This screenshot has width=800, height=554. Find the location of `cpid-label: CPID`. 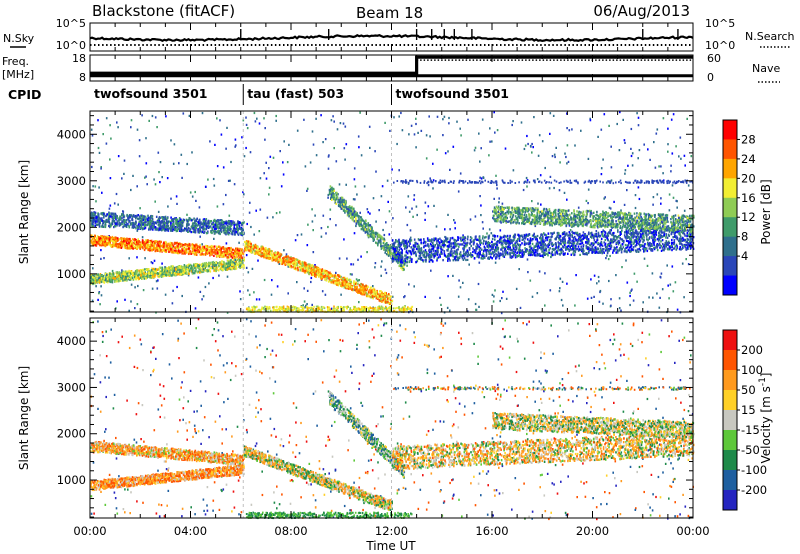

cpid-label: CPID is located at coordinates (24, 94).